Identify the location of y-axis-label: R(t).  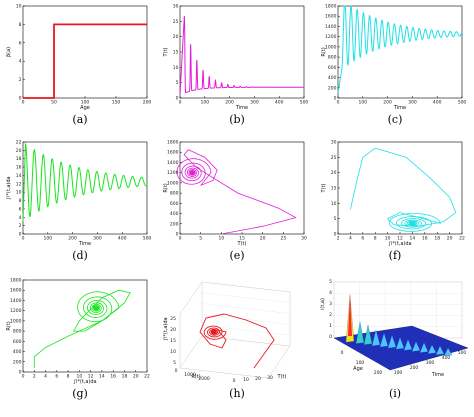
(9, 325).